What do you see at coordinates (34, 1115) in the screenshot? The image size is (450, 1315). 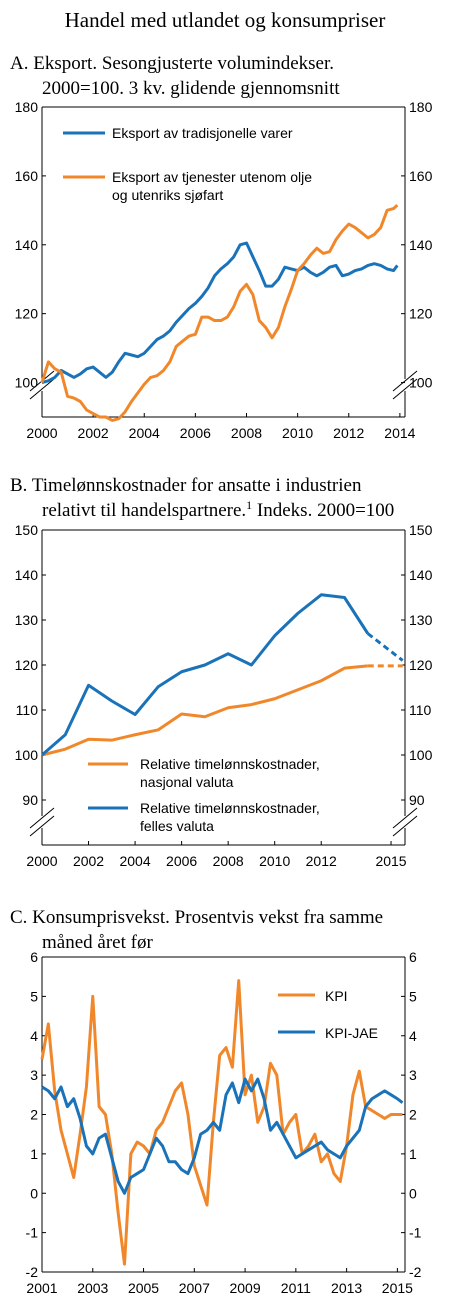 I see `panel-c-y-tick-label: 2` at bounding box center [34, 1115].